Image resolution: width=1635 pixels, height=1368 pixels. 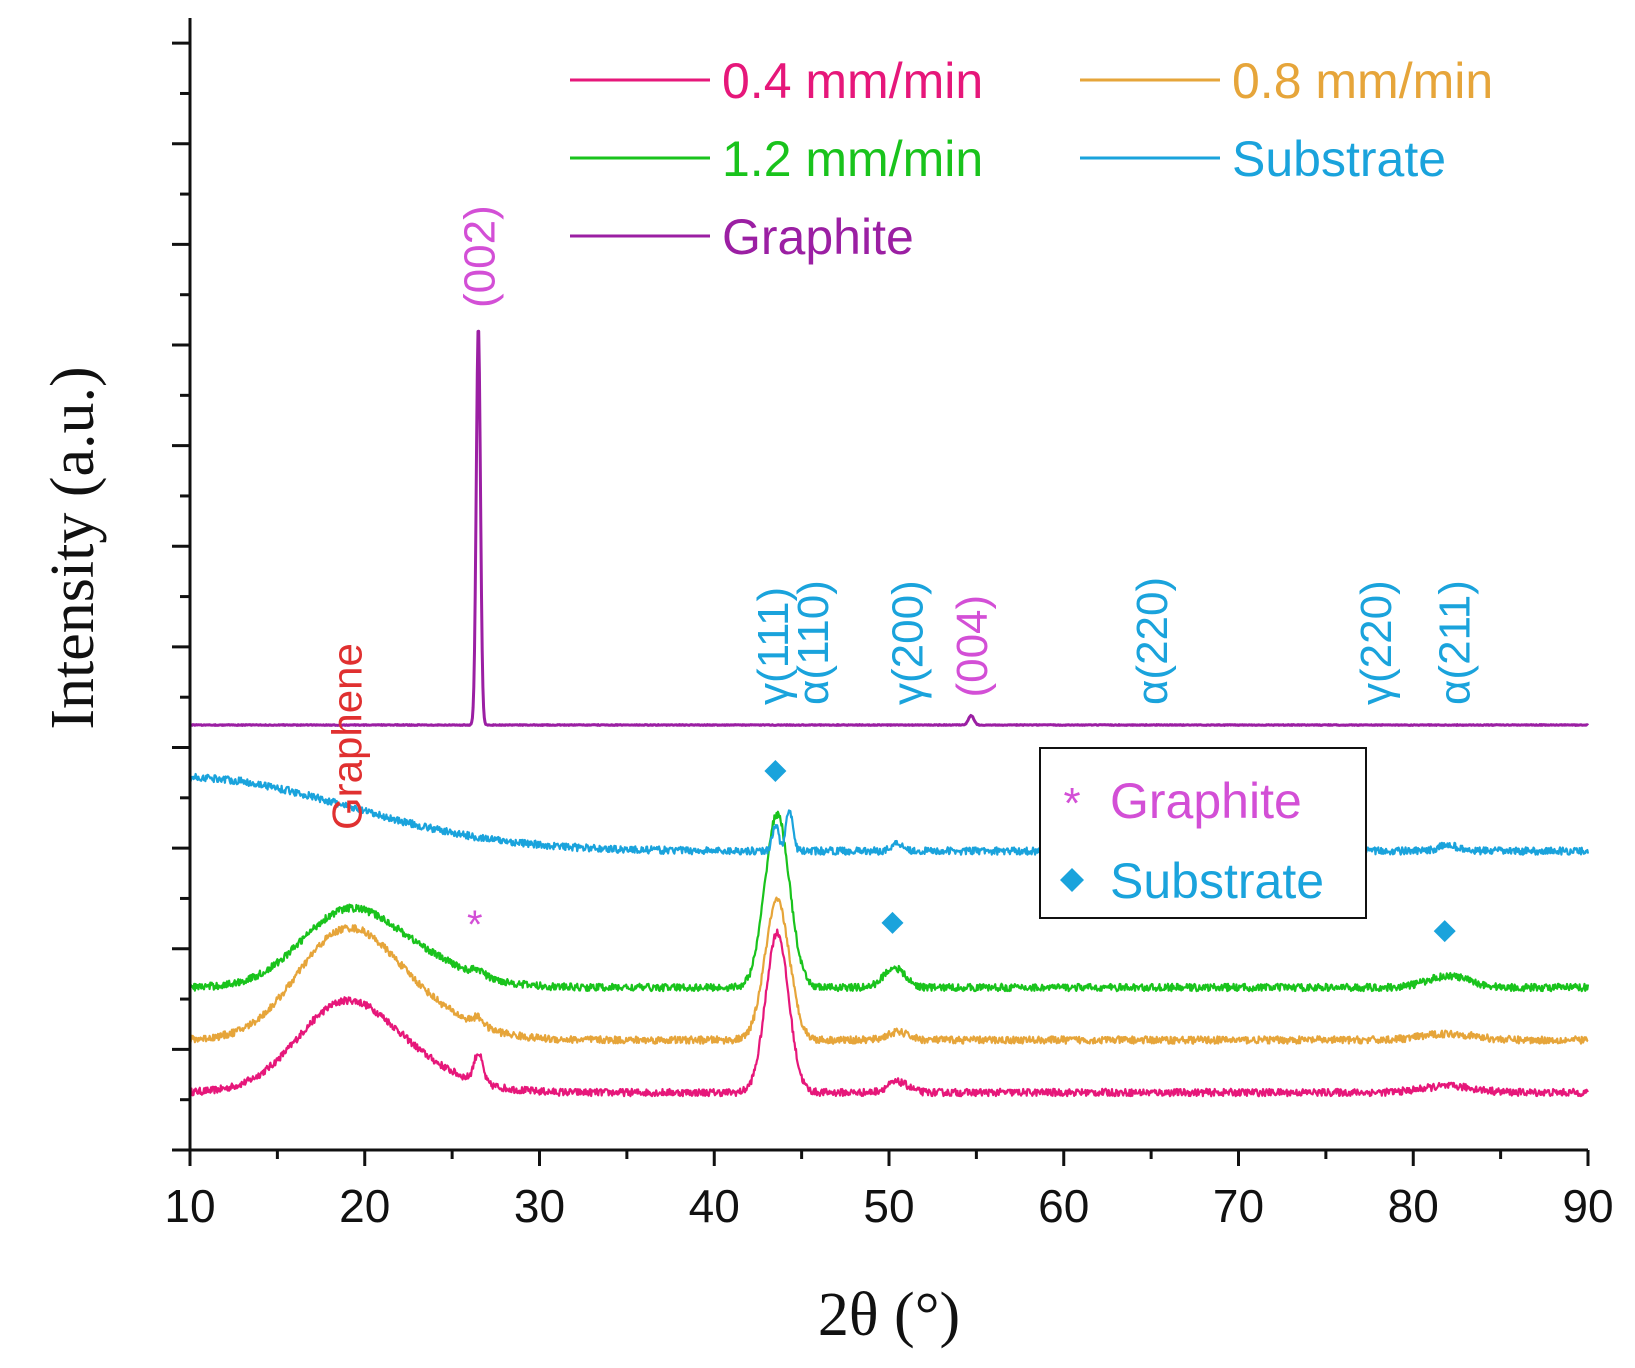 I want to click on x-tick-label: 70, so click(x=1238, y=1206).